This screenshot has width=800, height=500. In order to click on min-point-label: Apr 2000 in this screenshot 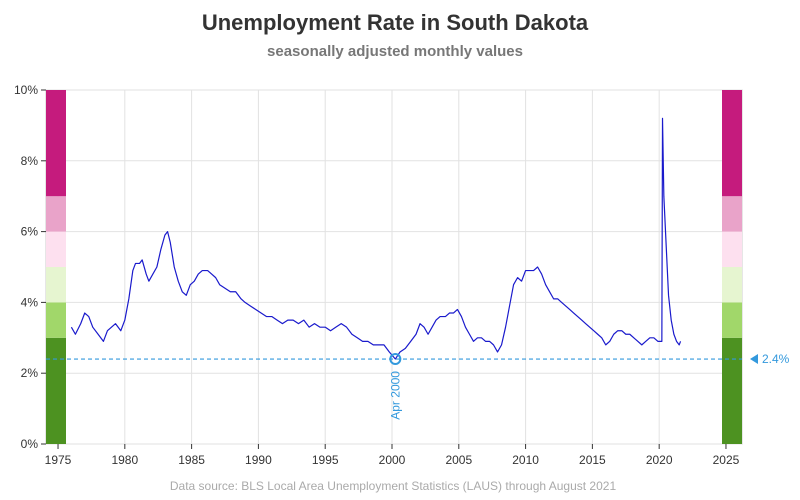, I will do `click(395, 395)`.